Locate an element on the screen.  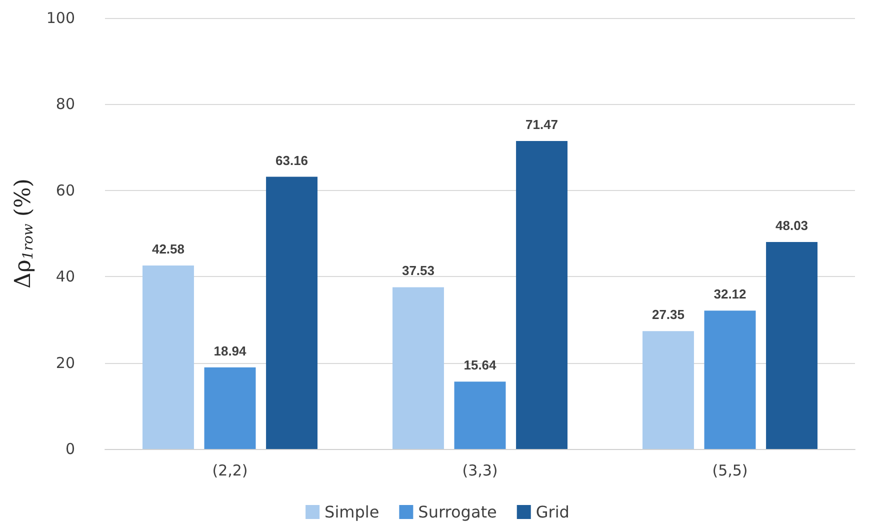
x-tick-label: (3,3) is located at coordinates (480, 471).